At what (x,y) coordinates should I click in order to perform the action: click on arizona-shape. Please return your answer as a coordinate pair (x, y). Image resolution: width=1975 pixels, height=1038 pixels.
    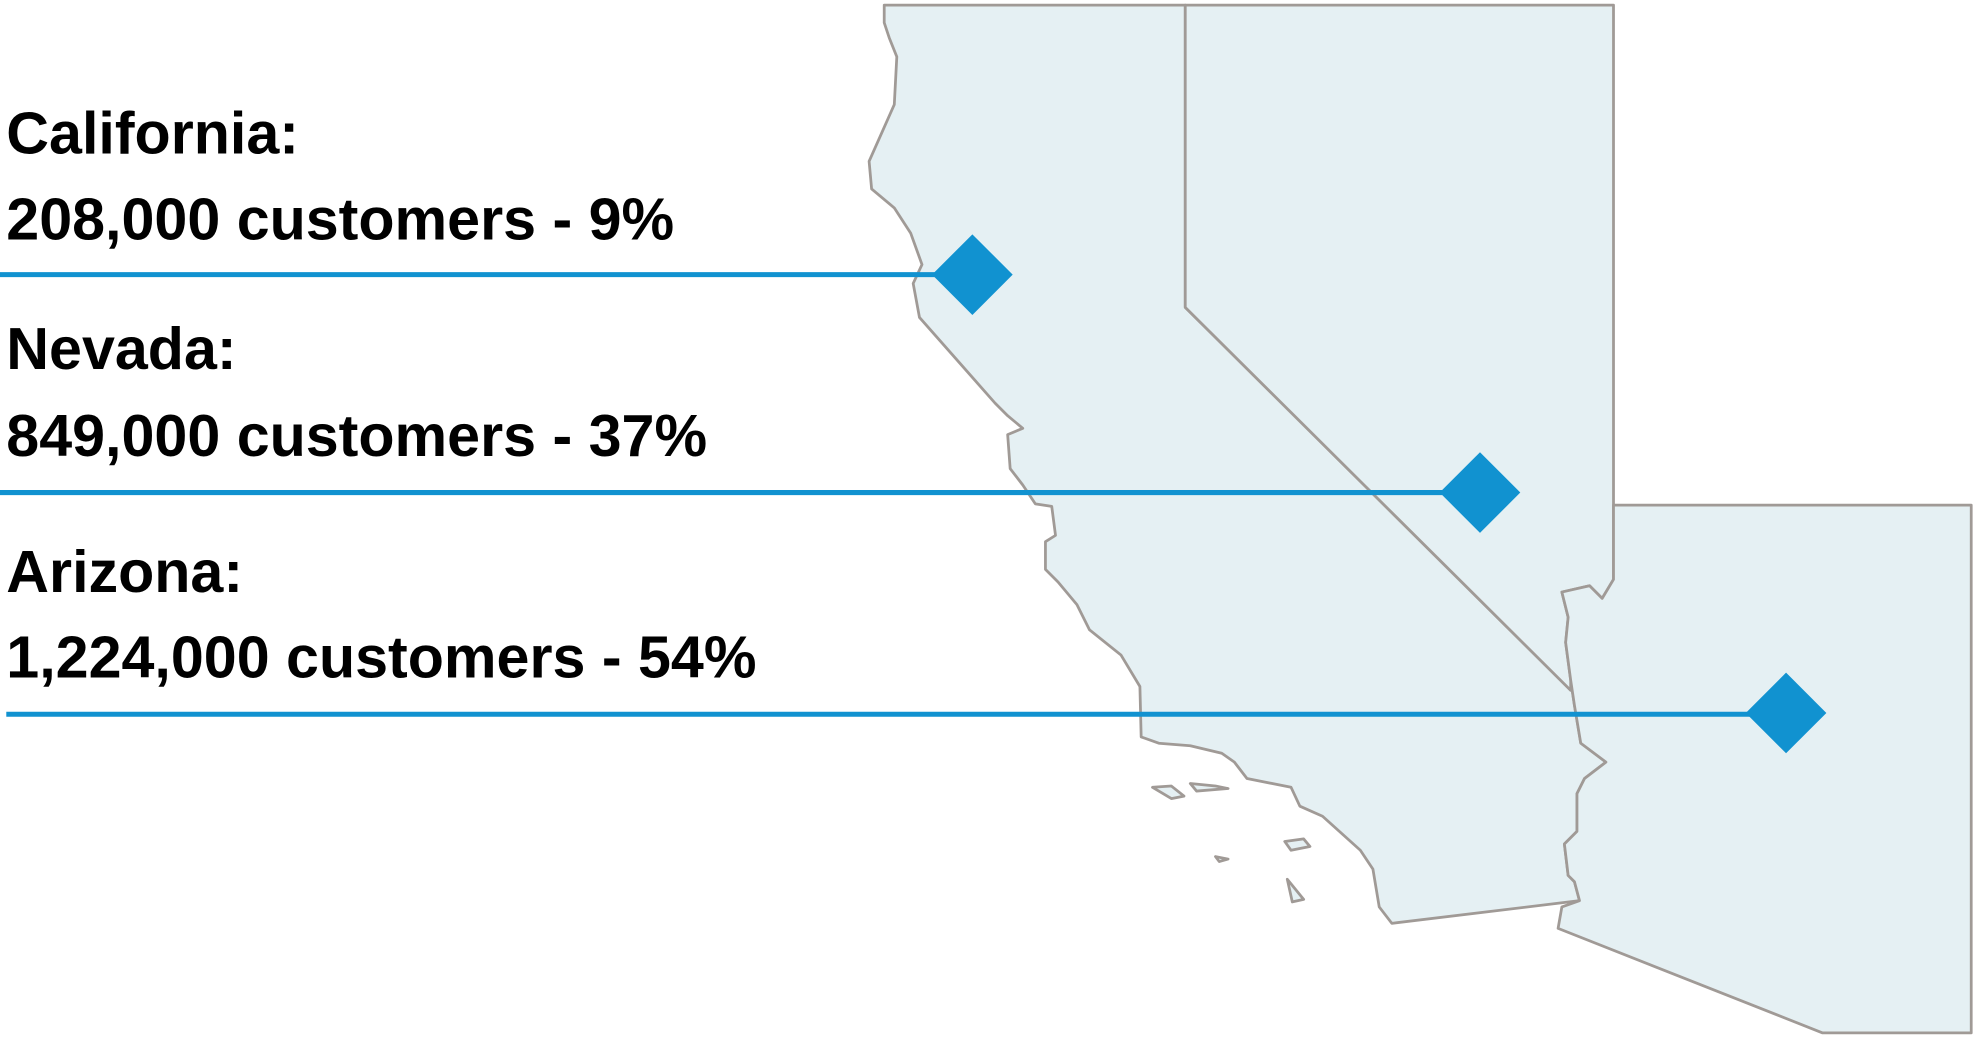
    Looking at the image, I should click on (1764, 769).